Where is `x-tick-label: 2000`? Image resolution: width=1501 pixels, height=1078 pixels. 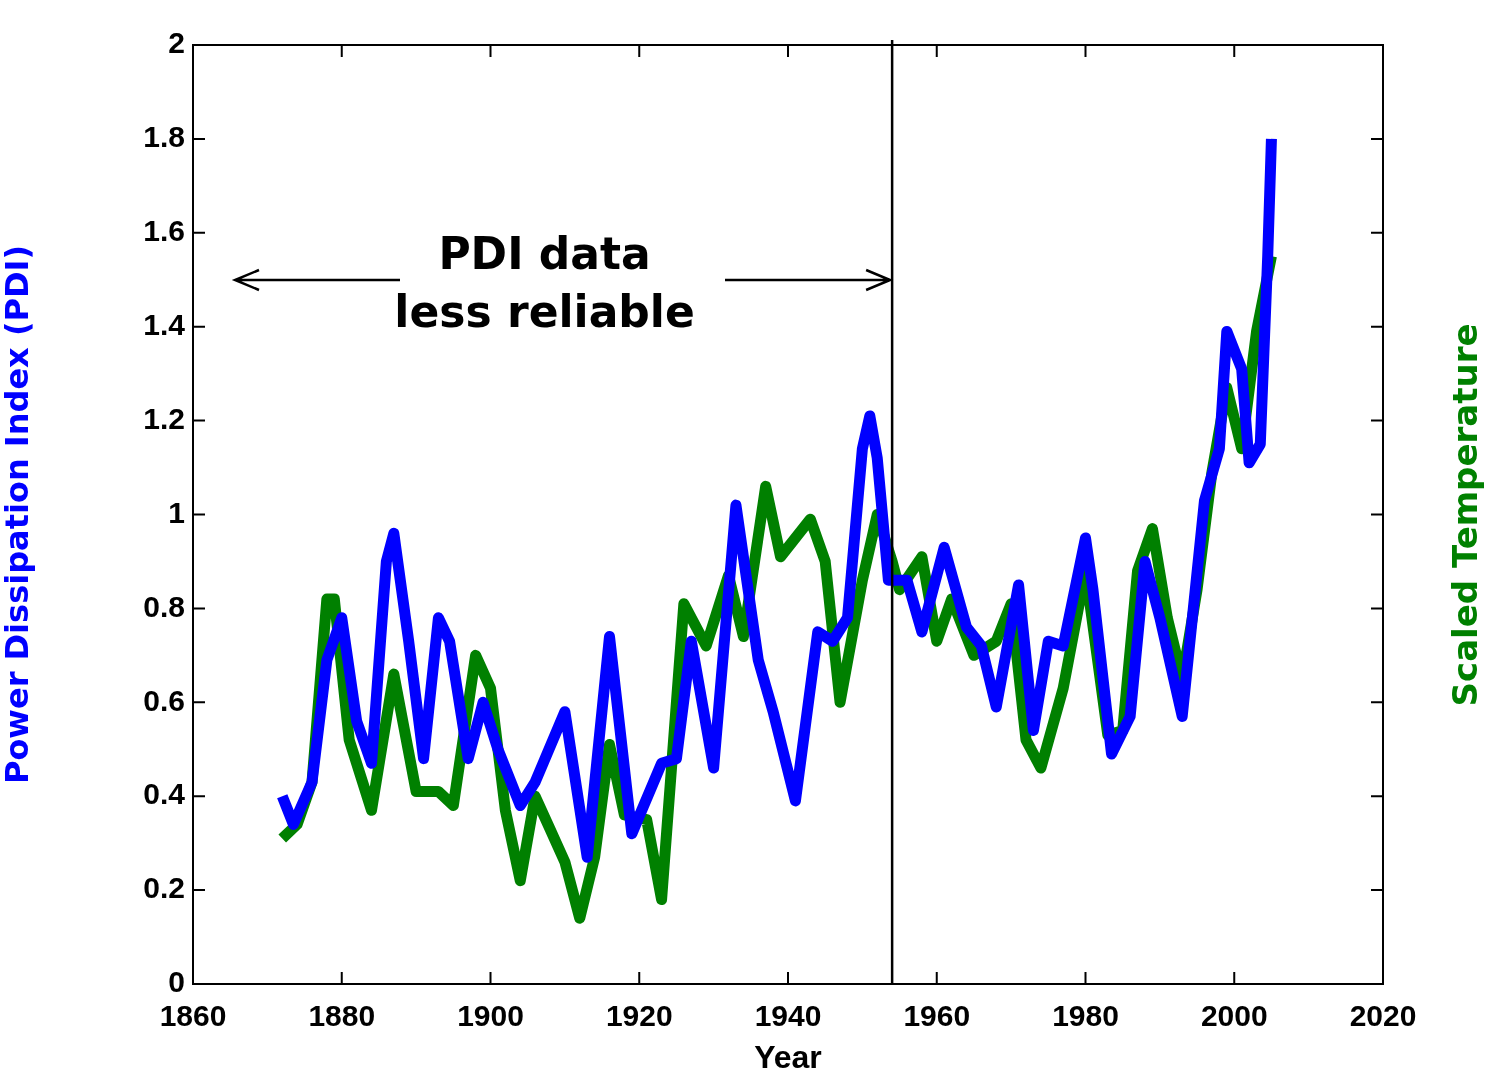
x-tick-label: 2000 is located at coordinates (1234, 1016).